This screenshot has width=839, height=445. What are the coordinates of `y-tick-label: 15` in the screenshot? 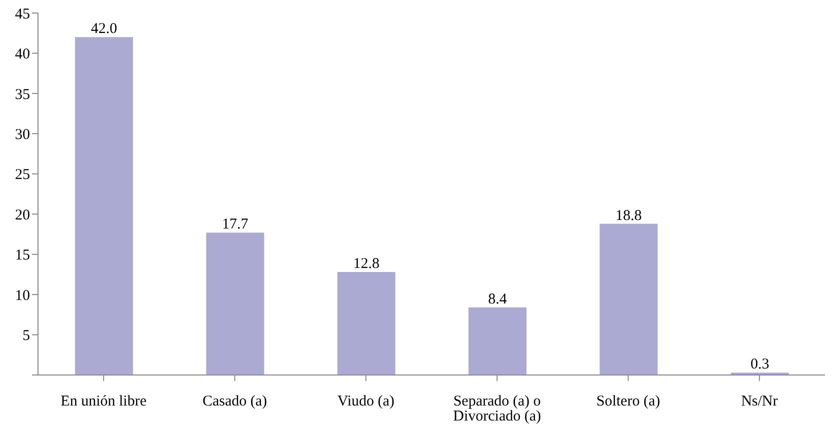 It's located at (22, 256).